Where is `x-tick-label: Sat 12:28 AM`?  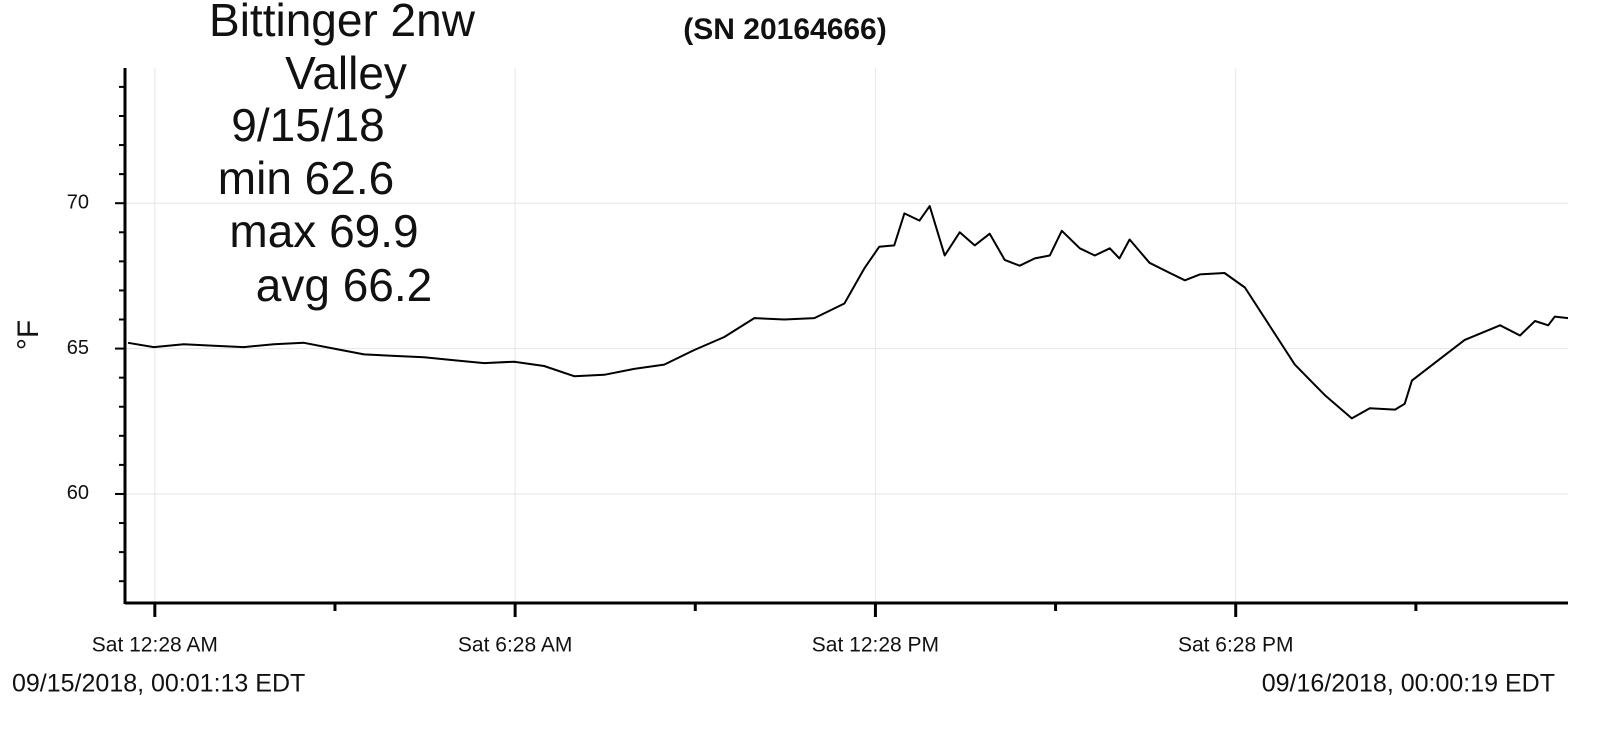
x-tick-label: Sat 12:28 AM is located at coordinates (155, 645).